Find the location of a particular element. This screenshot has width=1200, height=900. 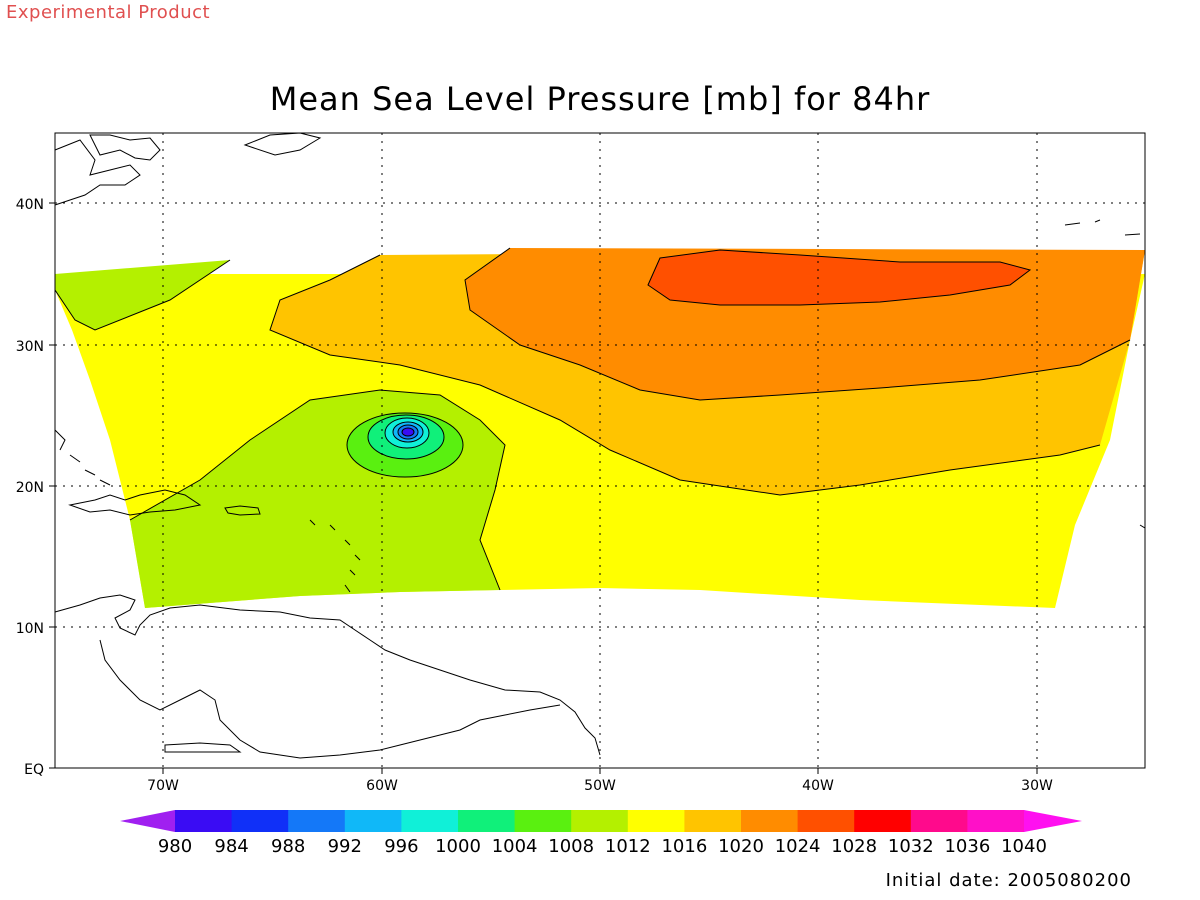

lat-label: 30N is located at coordinates (30, 347).